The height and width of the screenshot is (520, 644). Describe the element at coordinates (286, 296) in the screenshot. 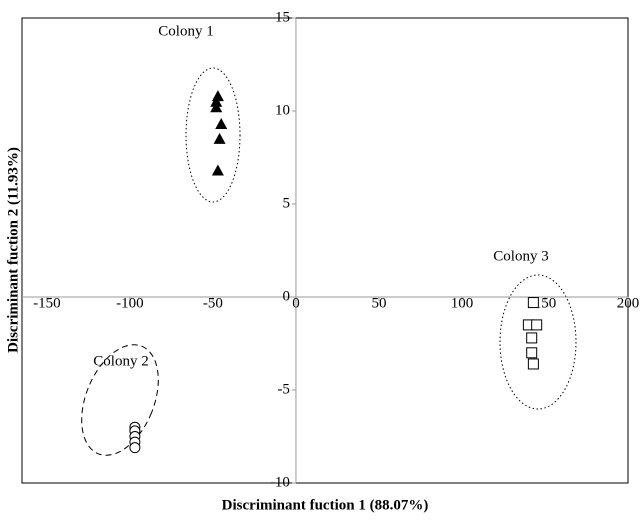

I see `y-tick-label: 0` at that location.